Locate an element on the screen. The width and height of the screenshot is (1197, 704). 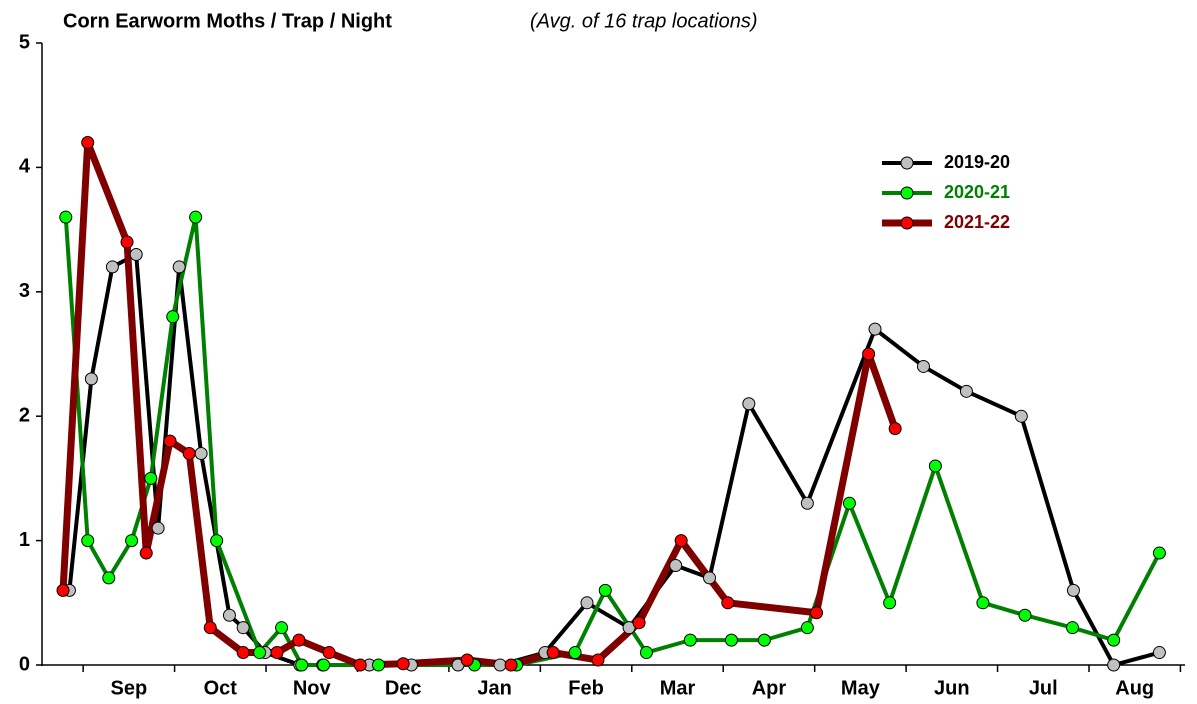
chart-title: Corn Earworm Moths / Trap / Night is located at coordinates (227, 21).